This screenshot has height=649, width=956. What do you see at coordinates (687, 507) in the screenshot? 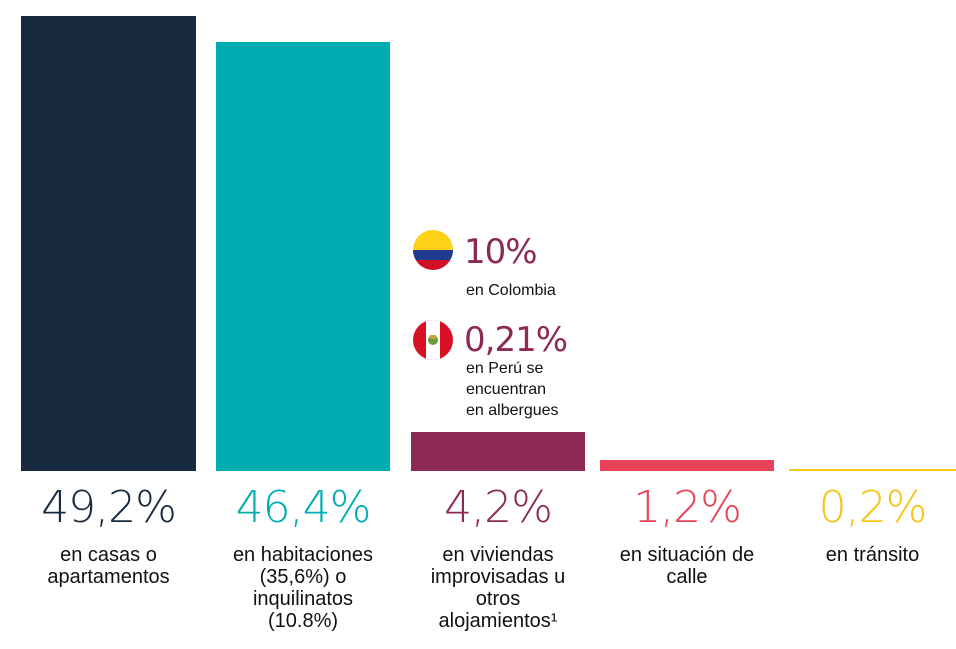
I see `value-label: 1,2%` at bounding box center [687, 507].